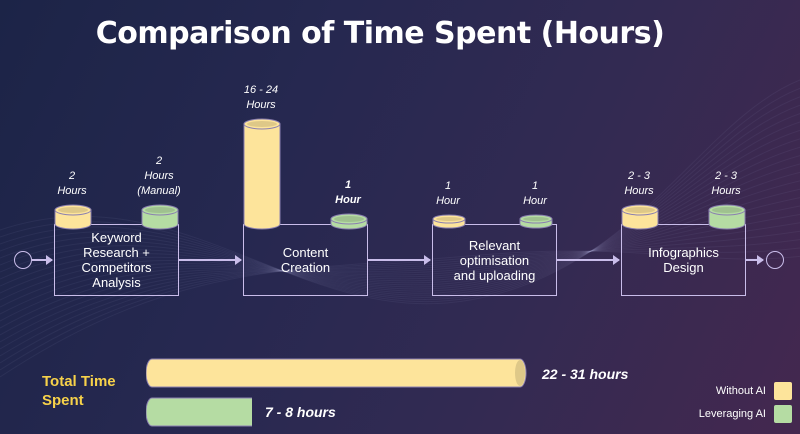  Describe the element at coordinates (732, 414) in the screenshot. I see `legend-label: Leveraging AI` at that location.